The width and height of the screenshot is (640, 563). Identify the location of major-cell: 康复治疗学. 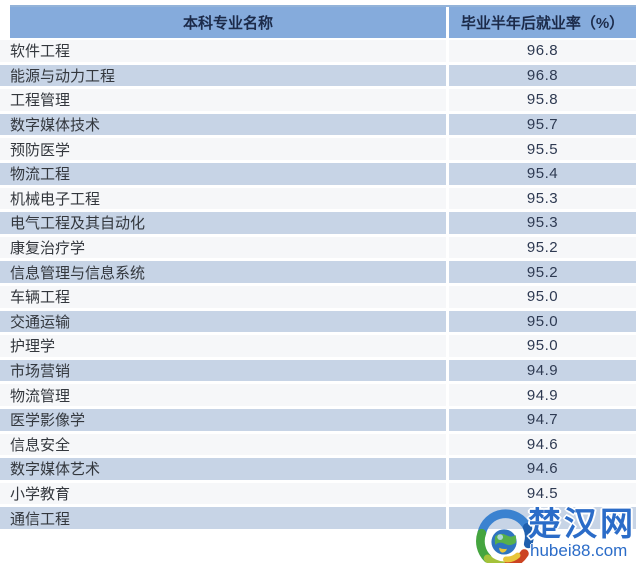
(48, 249).